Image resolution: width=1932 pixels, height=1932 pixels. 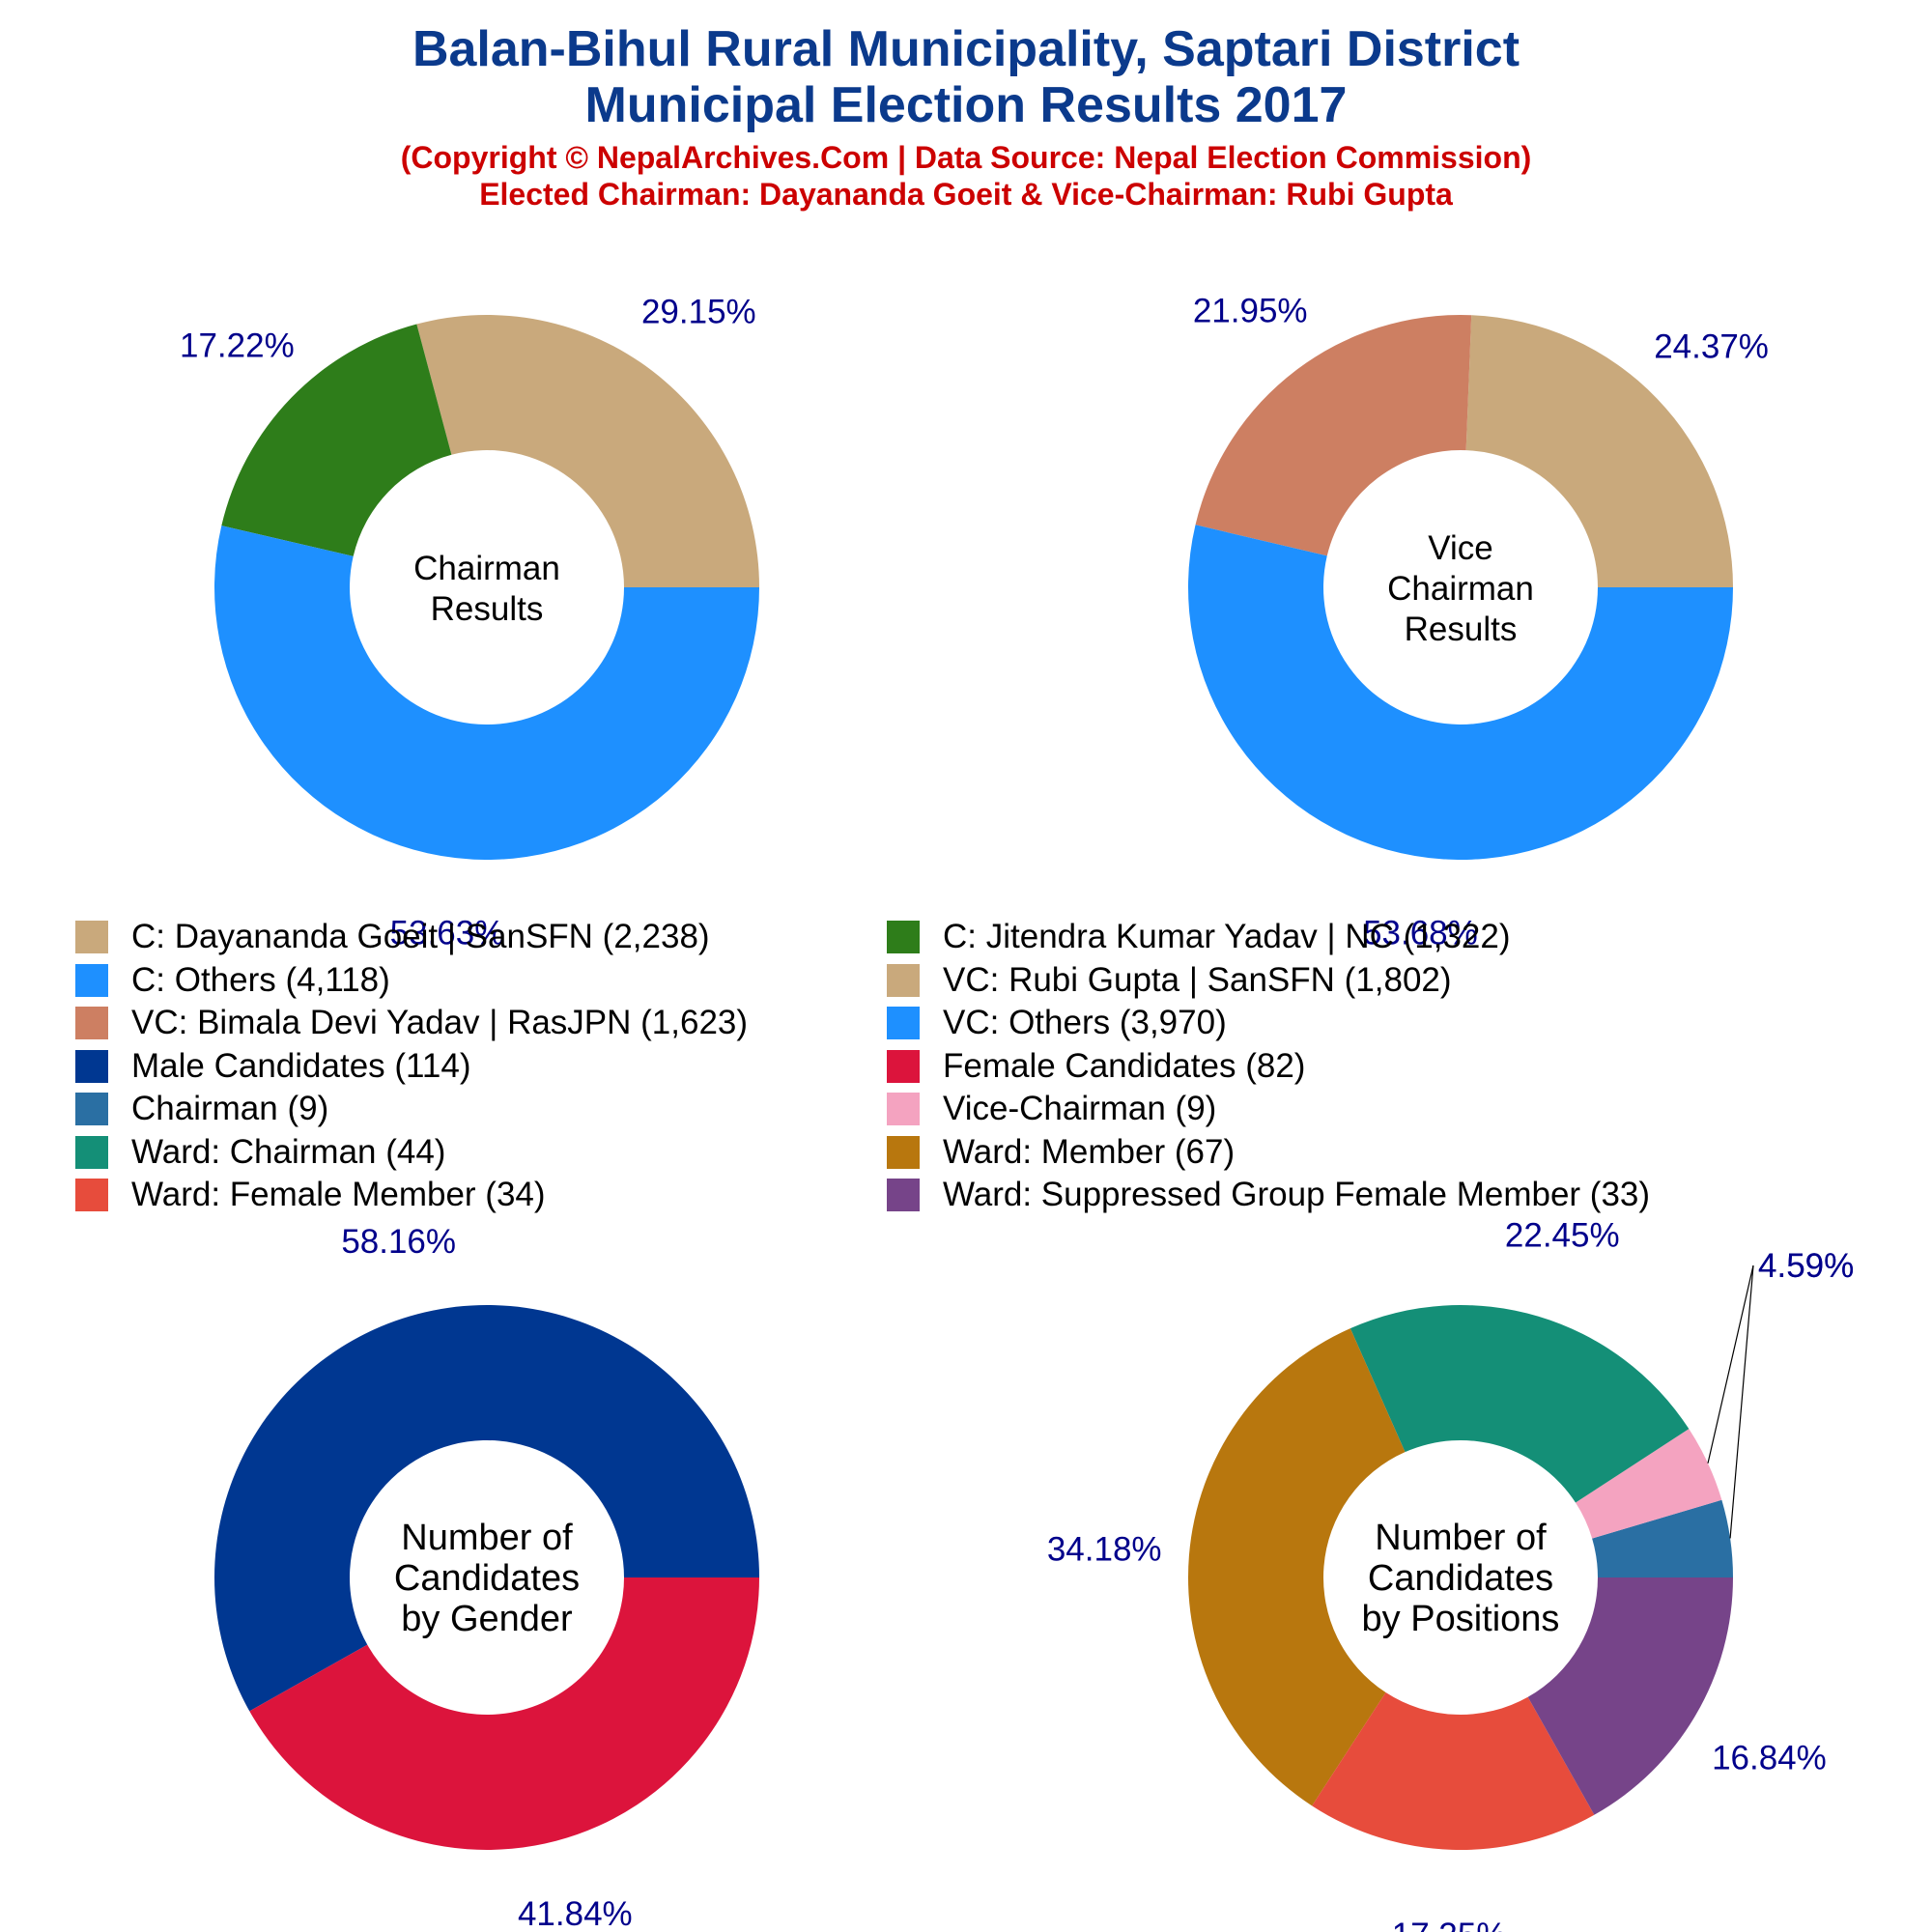 I want to click on legend-item: VC: Others (3,970), so click(x=1057, y=1023).